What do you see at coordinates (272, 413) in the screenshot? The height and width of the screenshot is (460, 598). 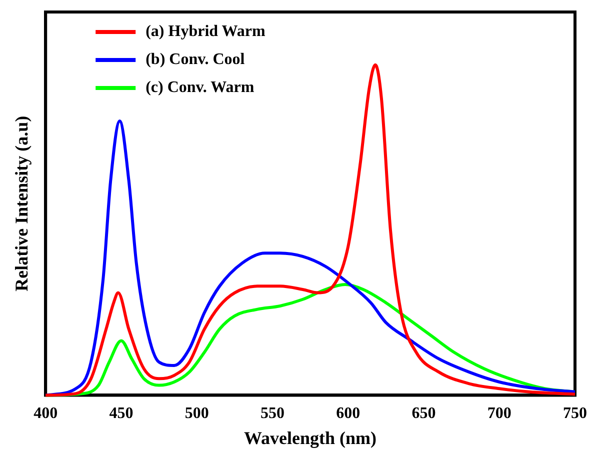 I see `x-tick-label: 550` at bounding box center [272, 413].